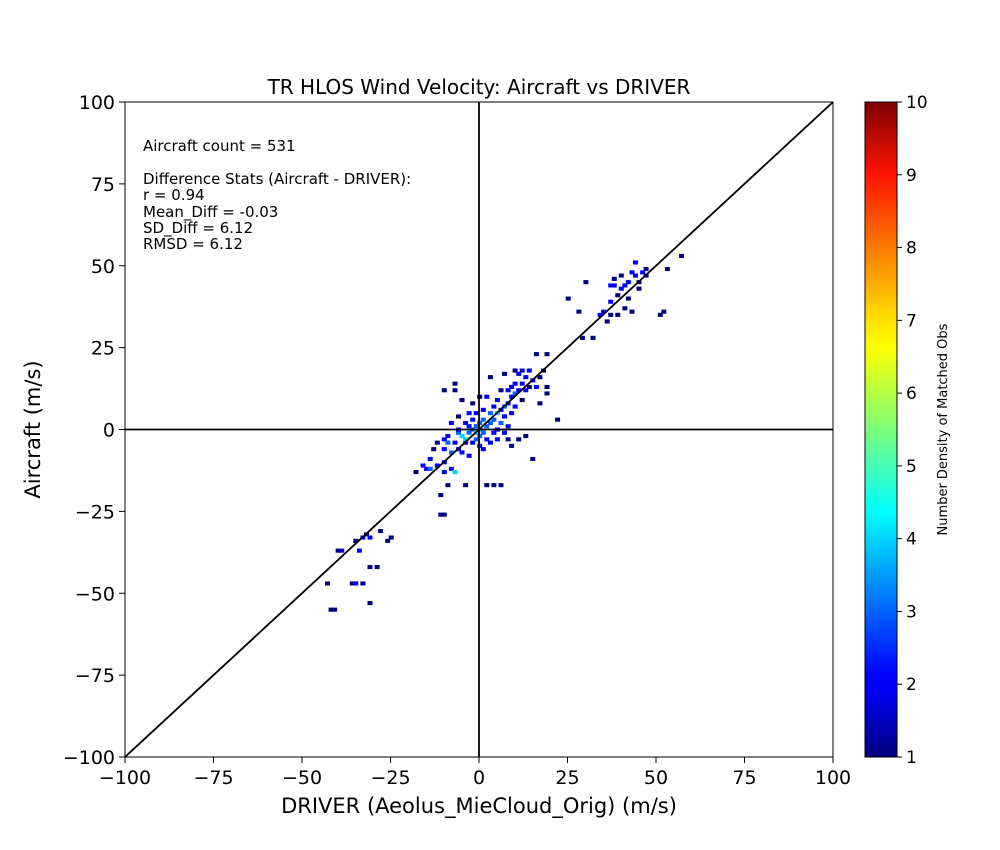 Image resolution: width=1000 pixels, height=850 pixels. I want to click on colorbar-ticks: 1 2 3 4 5 6 7 8 9 10, so click(912, 430).